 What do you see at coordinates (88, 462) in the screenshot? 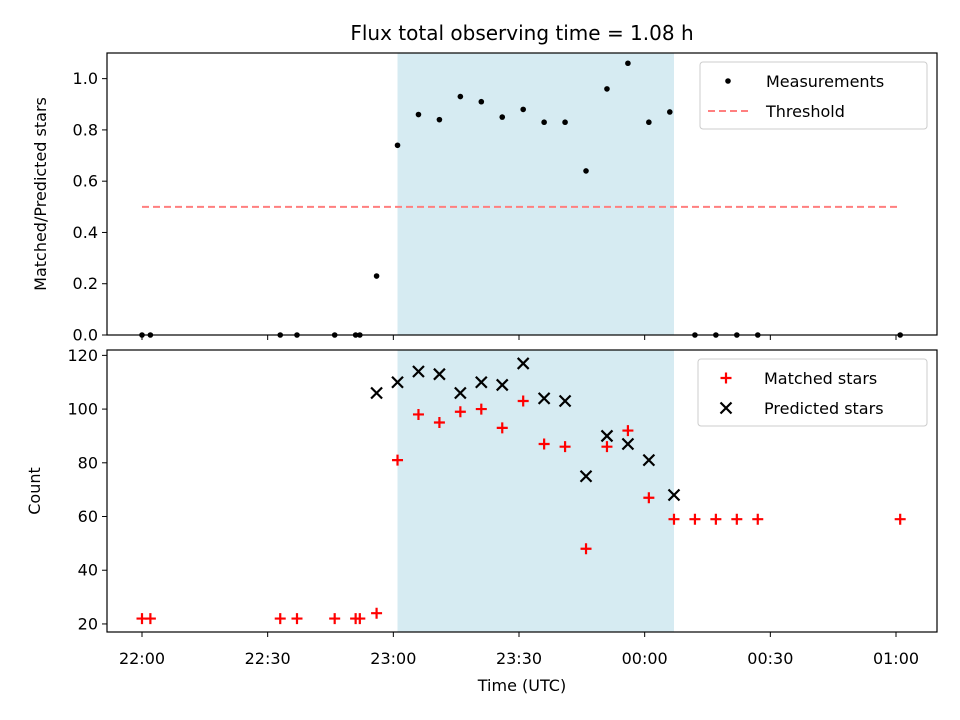
I see `y-tick-label: 80` at bounding box center [88, 462].